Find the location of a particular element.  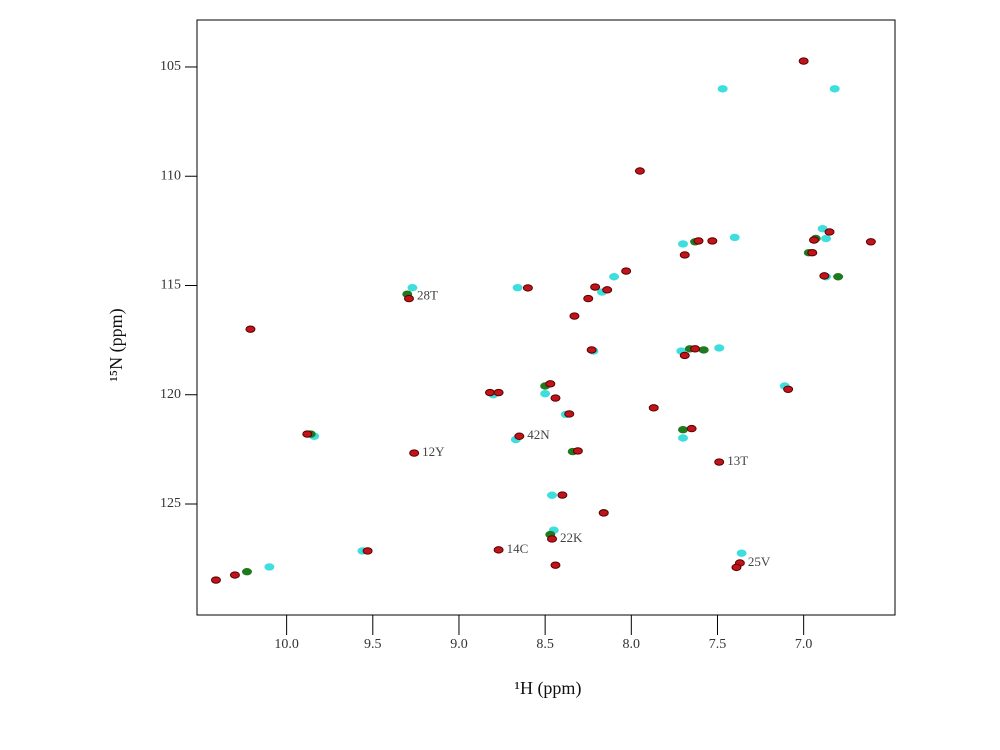

x-tick-label: 10.0 is located at coordinates (286, 644).